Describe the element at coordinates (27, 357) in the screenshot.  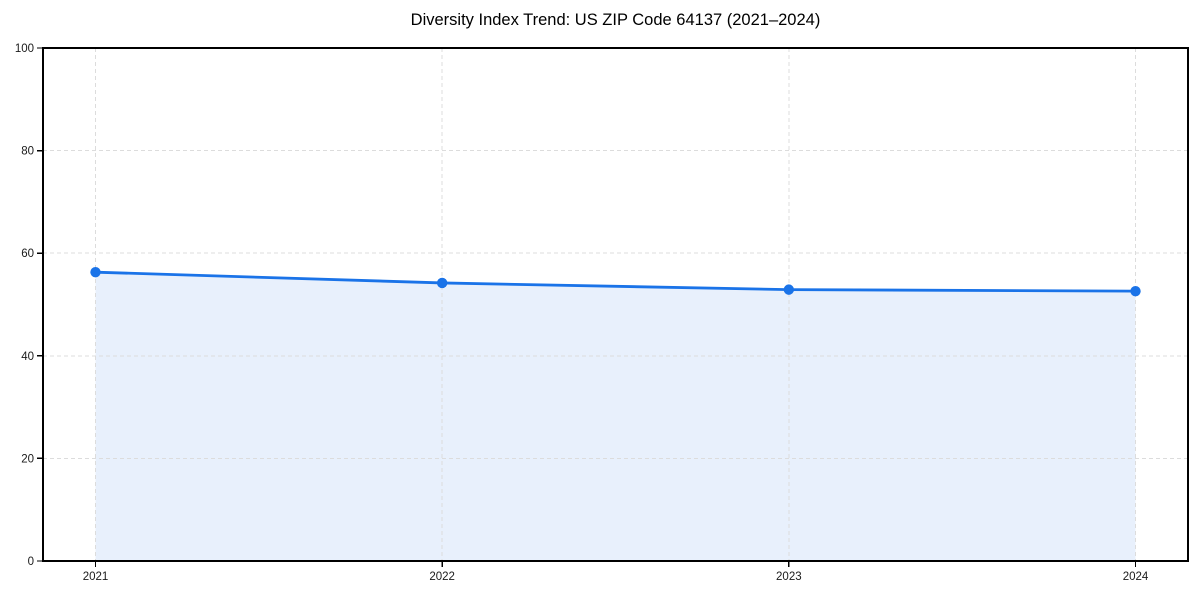
I see `y-tick-label: 40` at that location.